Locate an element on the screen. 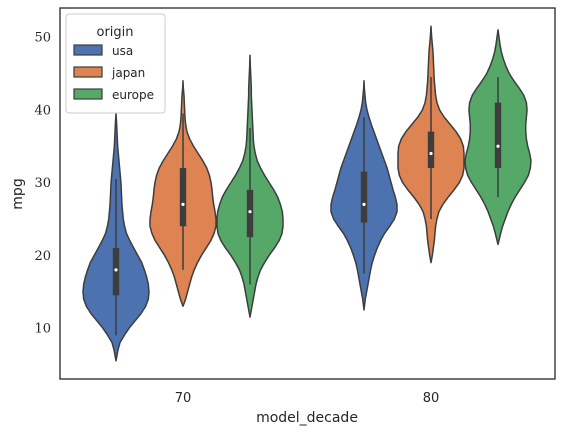  legend-swatch-usa is located at coordinates (88, 50).